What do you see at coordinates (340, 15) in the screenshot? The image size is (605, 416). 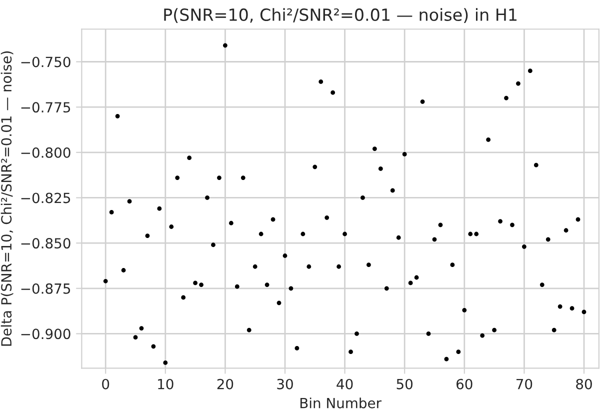 I see `chart-title: P(SNR=10, Chi²/SNR²=0.01 — noise) in H1` at bounding box center [340, 15].